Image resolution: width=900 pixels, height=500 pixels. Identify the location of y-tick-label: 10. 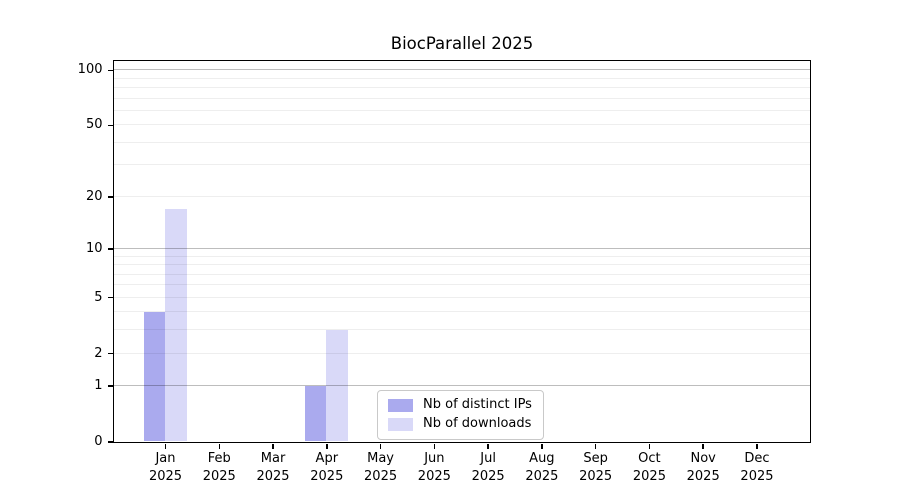
(94, 248).